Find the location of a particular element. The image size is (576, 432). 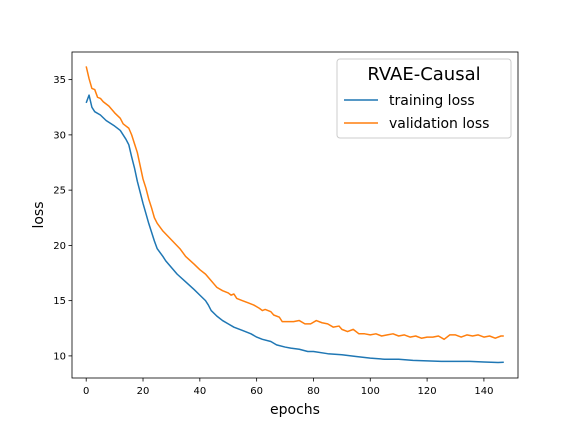

x-axis-ticks: 0 20 40 60 80 100 120 140 is located at coordinates (288, 387).